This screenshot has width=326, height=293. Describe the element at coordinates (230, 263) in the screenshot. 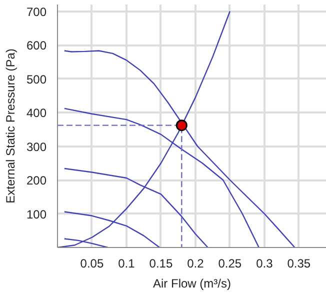

I see `x-tick-label: 0.25` at that location.